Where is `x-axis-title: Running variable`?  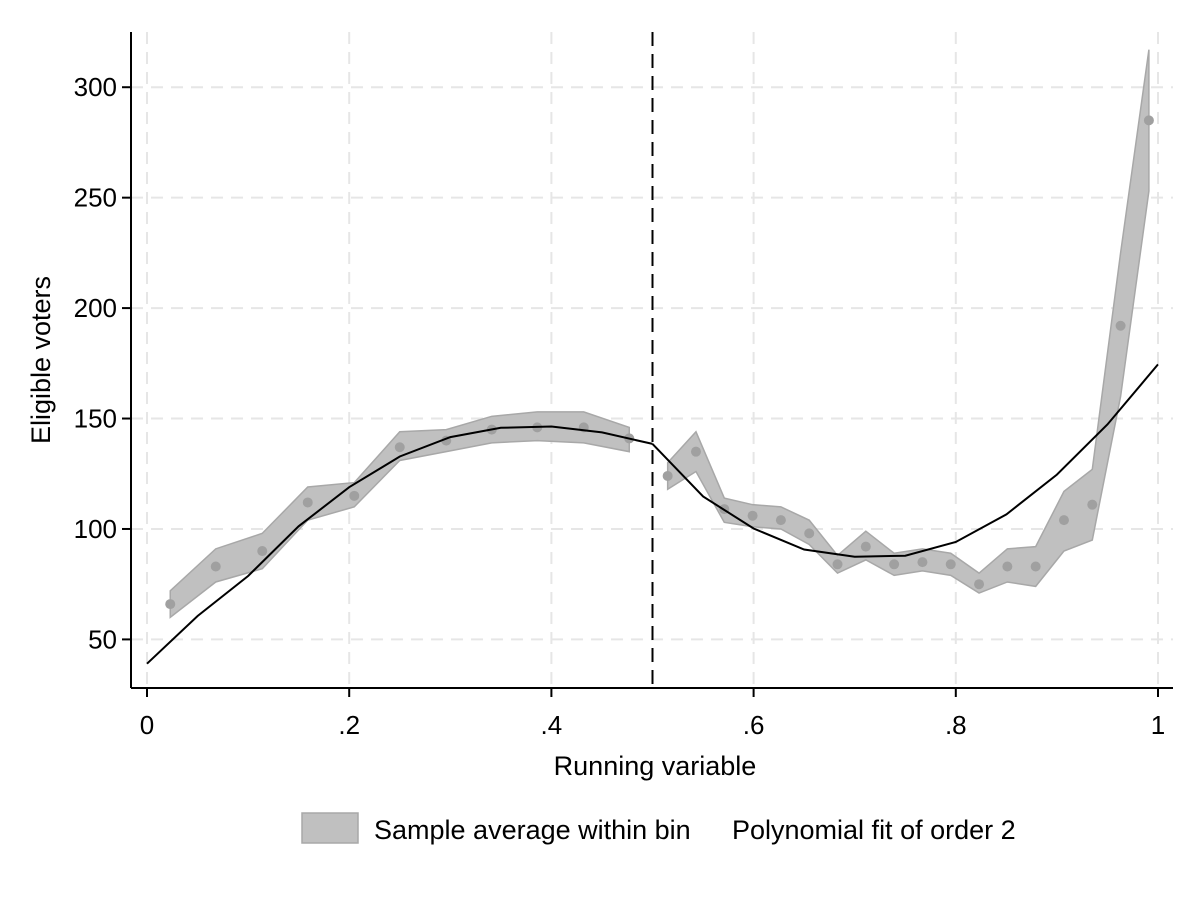 x-axis-title: Running variable is located at coordinates (655, 766).